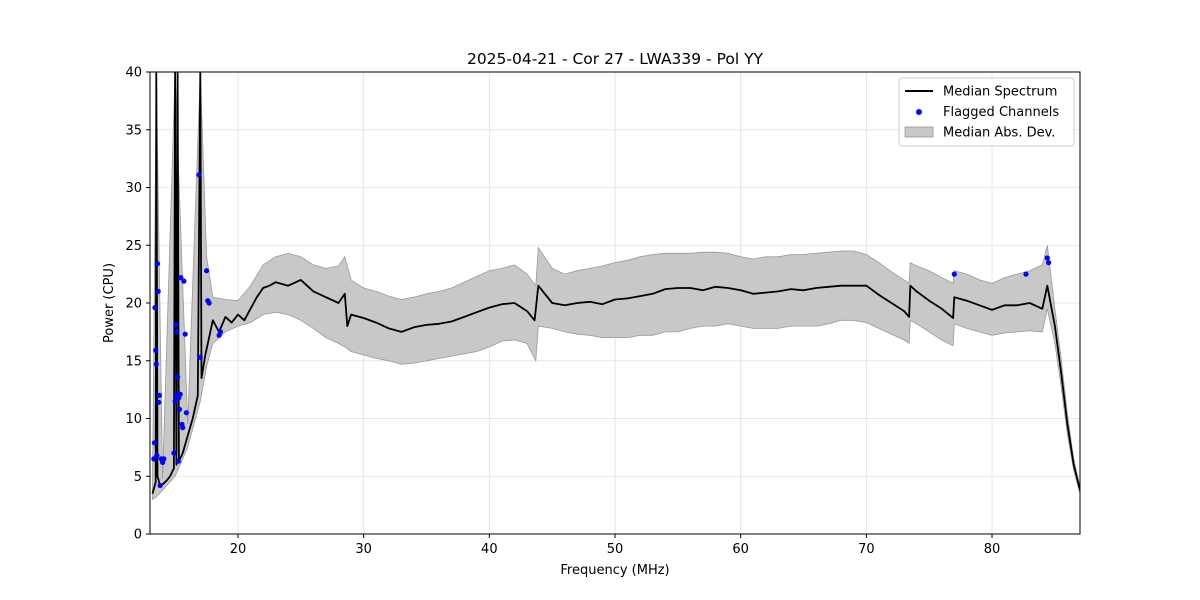  Describe the element at coordinates (238, 549) in the screenshot. I see `x-tick-label: 20` at that location.